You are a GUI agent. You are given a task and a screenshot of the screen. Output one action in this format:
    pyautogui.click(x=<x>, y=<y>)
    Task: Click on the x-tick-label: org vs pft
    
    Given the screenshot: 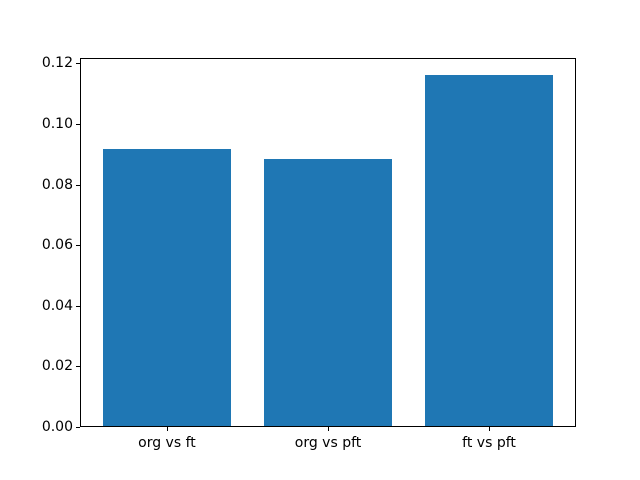 What is the action you would take?
    pyautogui.click(x=328, y=443)
    